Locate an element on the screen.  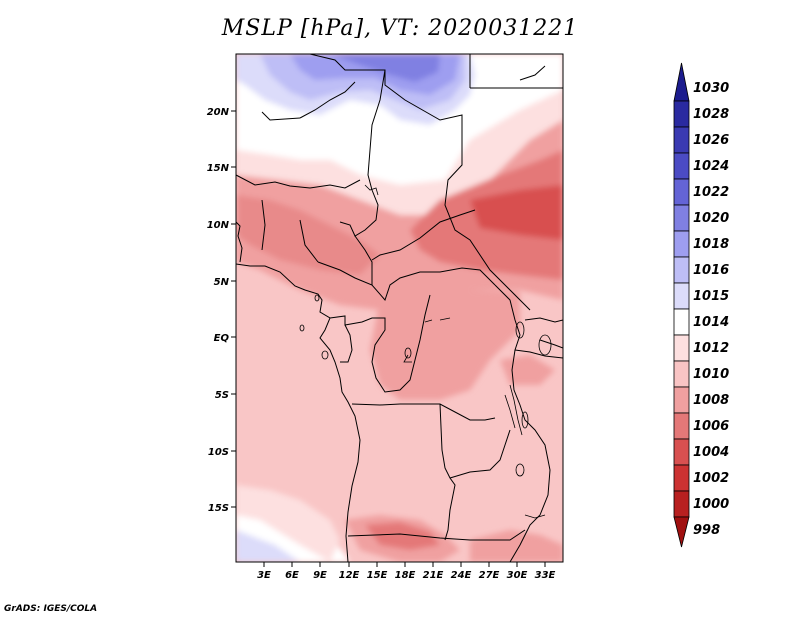
lat-label: 10S is located at coordinates (218, 452).